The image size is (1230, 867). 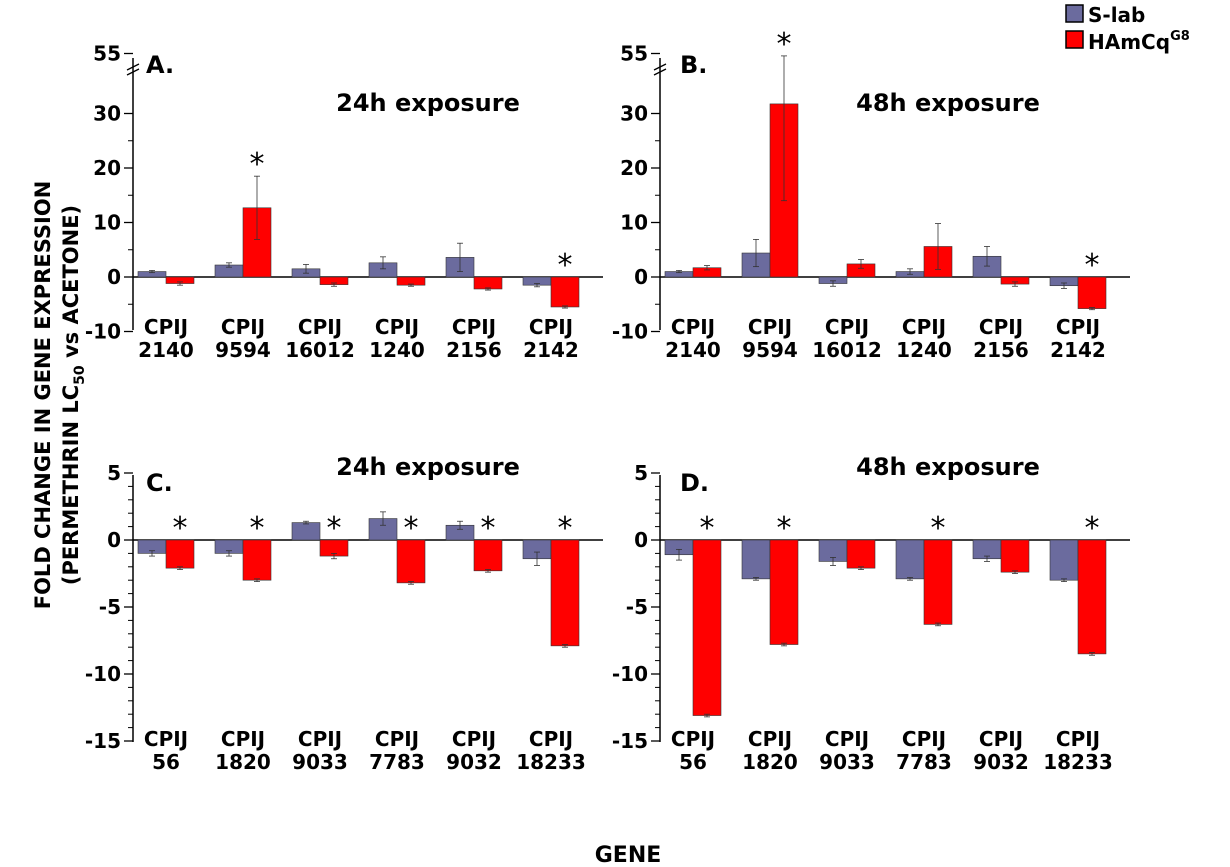 I want to click on legend-label-slab: S-lab, so click(x=1116, y=15).